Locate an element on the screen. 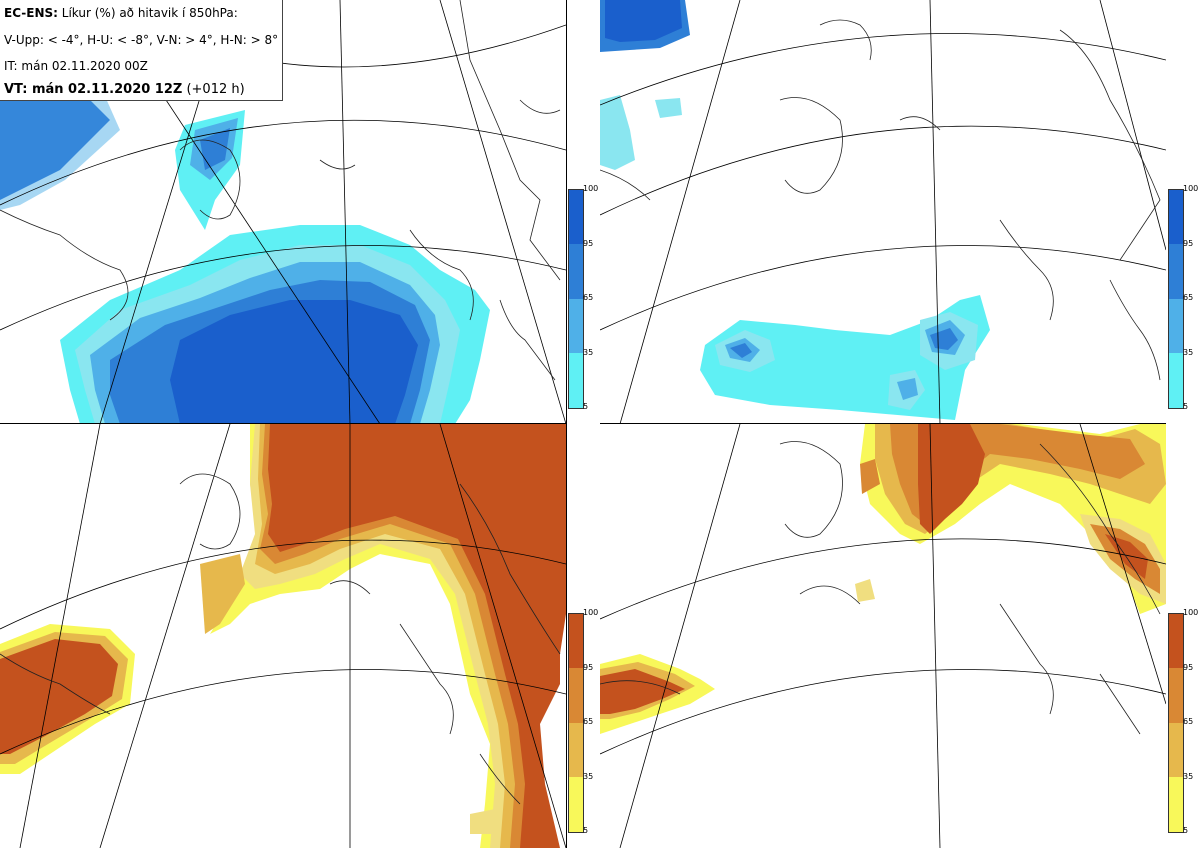 The height and width of the screenshot is (848, 1200). valid-offset: (+012 h) is located at coordinates (215, 89).